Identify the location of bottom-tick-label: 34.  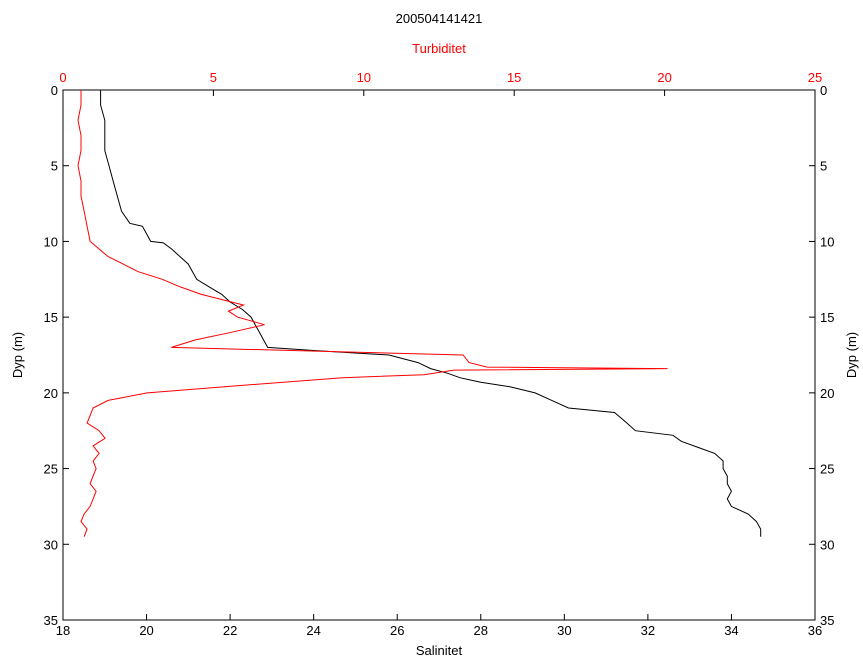
(731, 630).